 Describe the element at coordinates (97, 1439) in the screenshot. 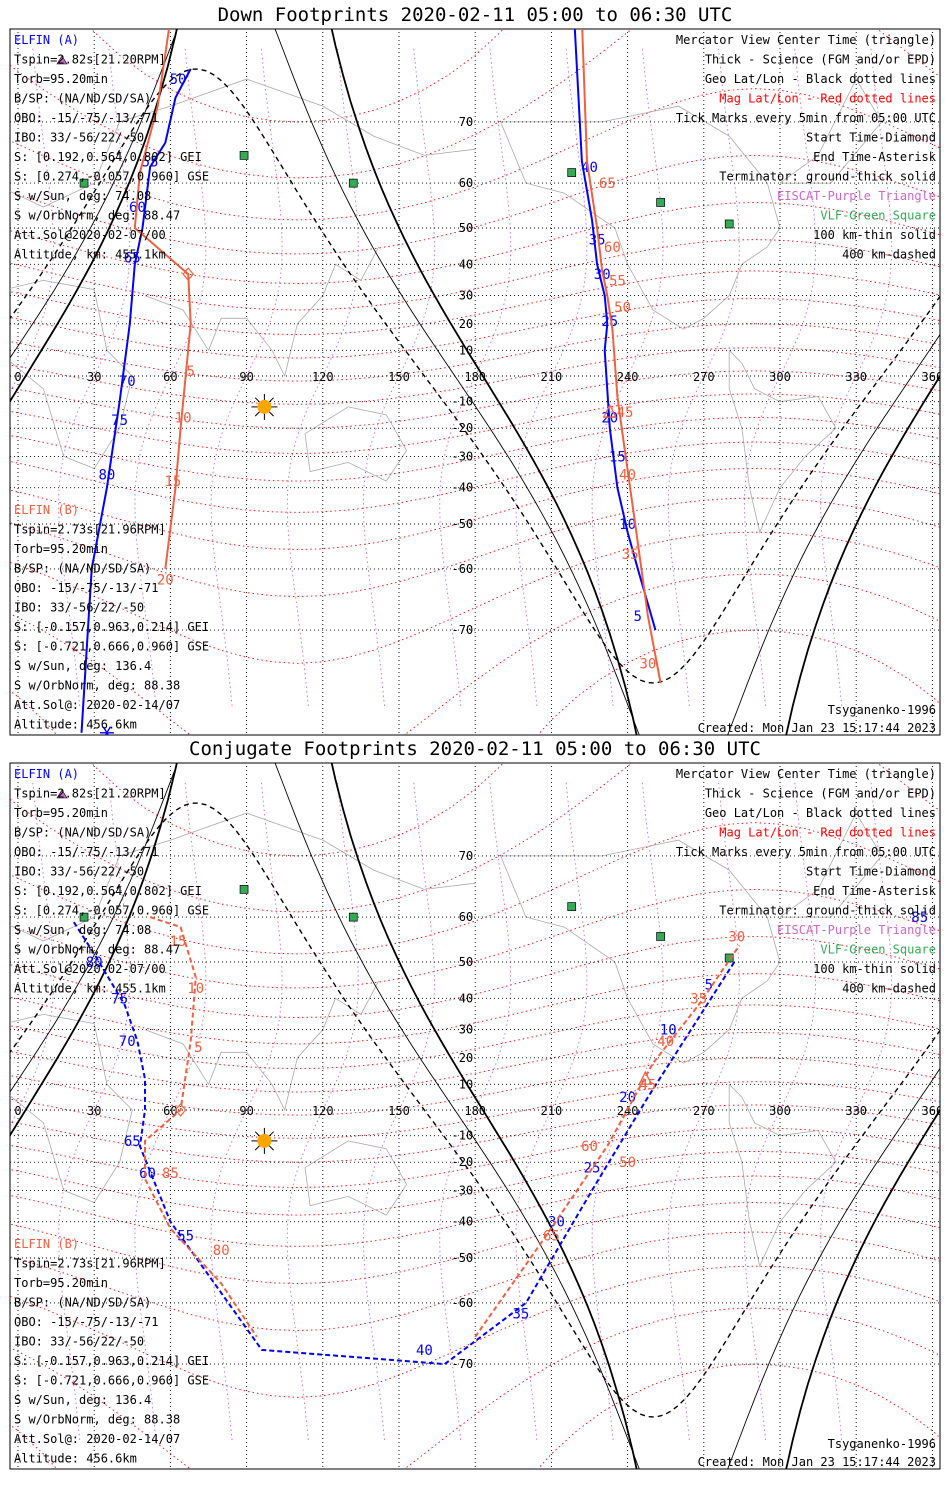

I see `elfin-b-info-line: Att.Sol@: 2020-02-14/07` at that location.